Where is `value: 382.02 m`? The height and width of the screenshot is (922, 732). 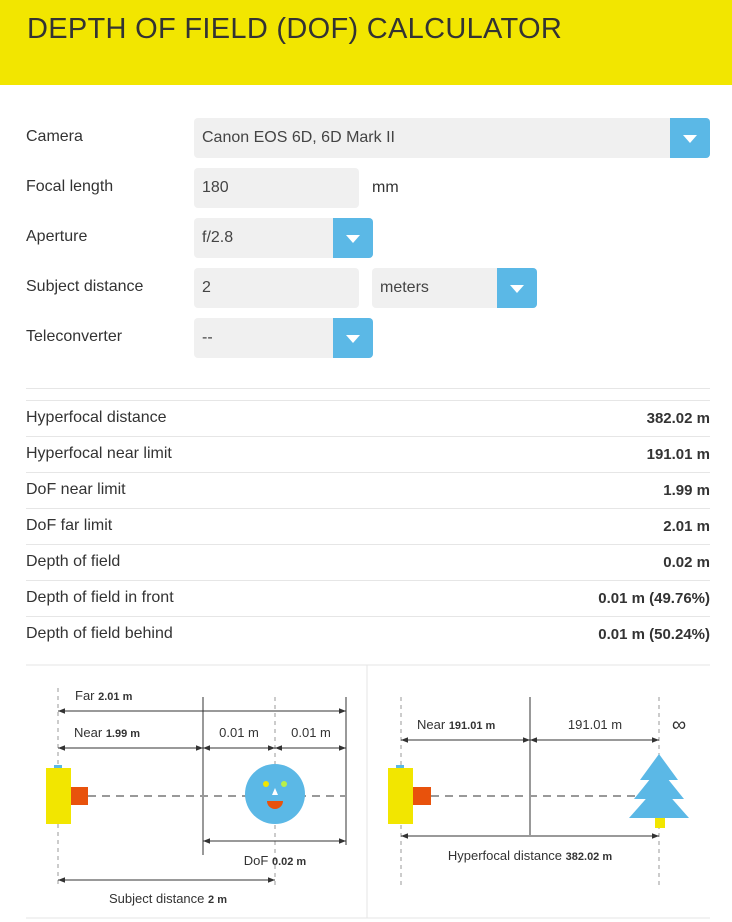
value: 382.02 m is located at coordinates (589, 857).